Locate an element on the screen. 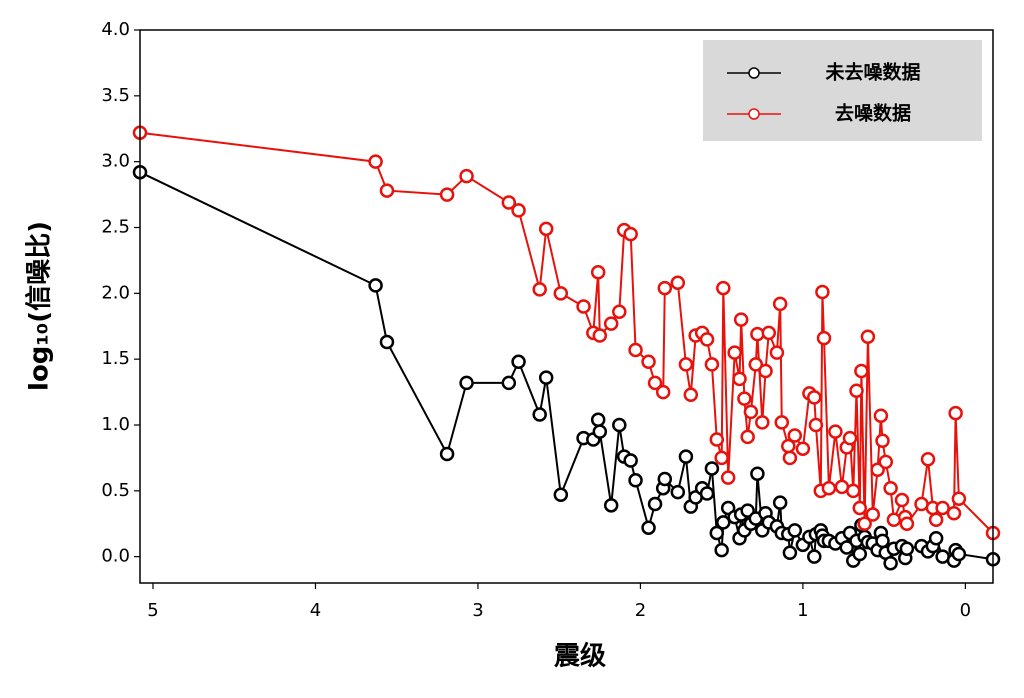 Image resolution: width=1024 pixels, height=698 pixels. y-tick-label: 4.0 is located at coordinates (115, 29).